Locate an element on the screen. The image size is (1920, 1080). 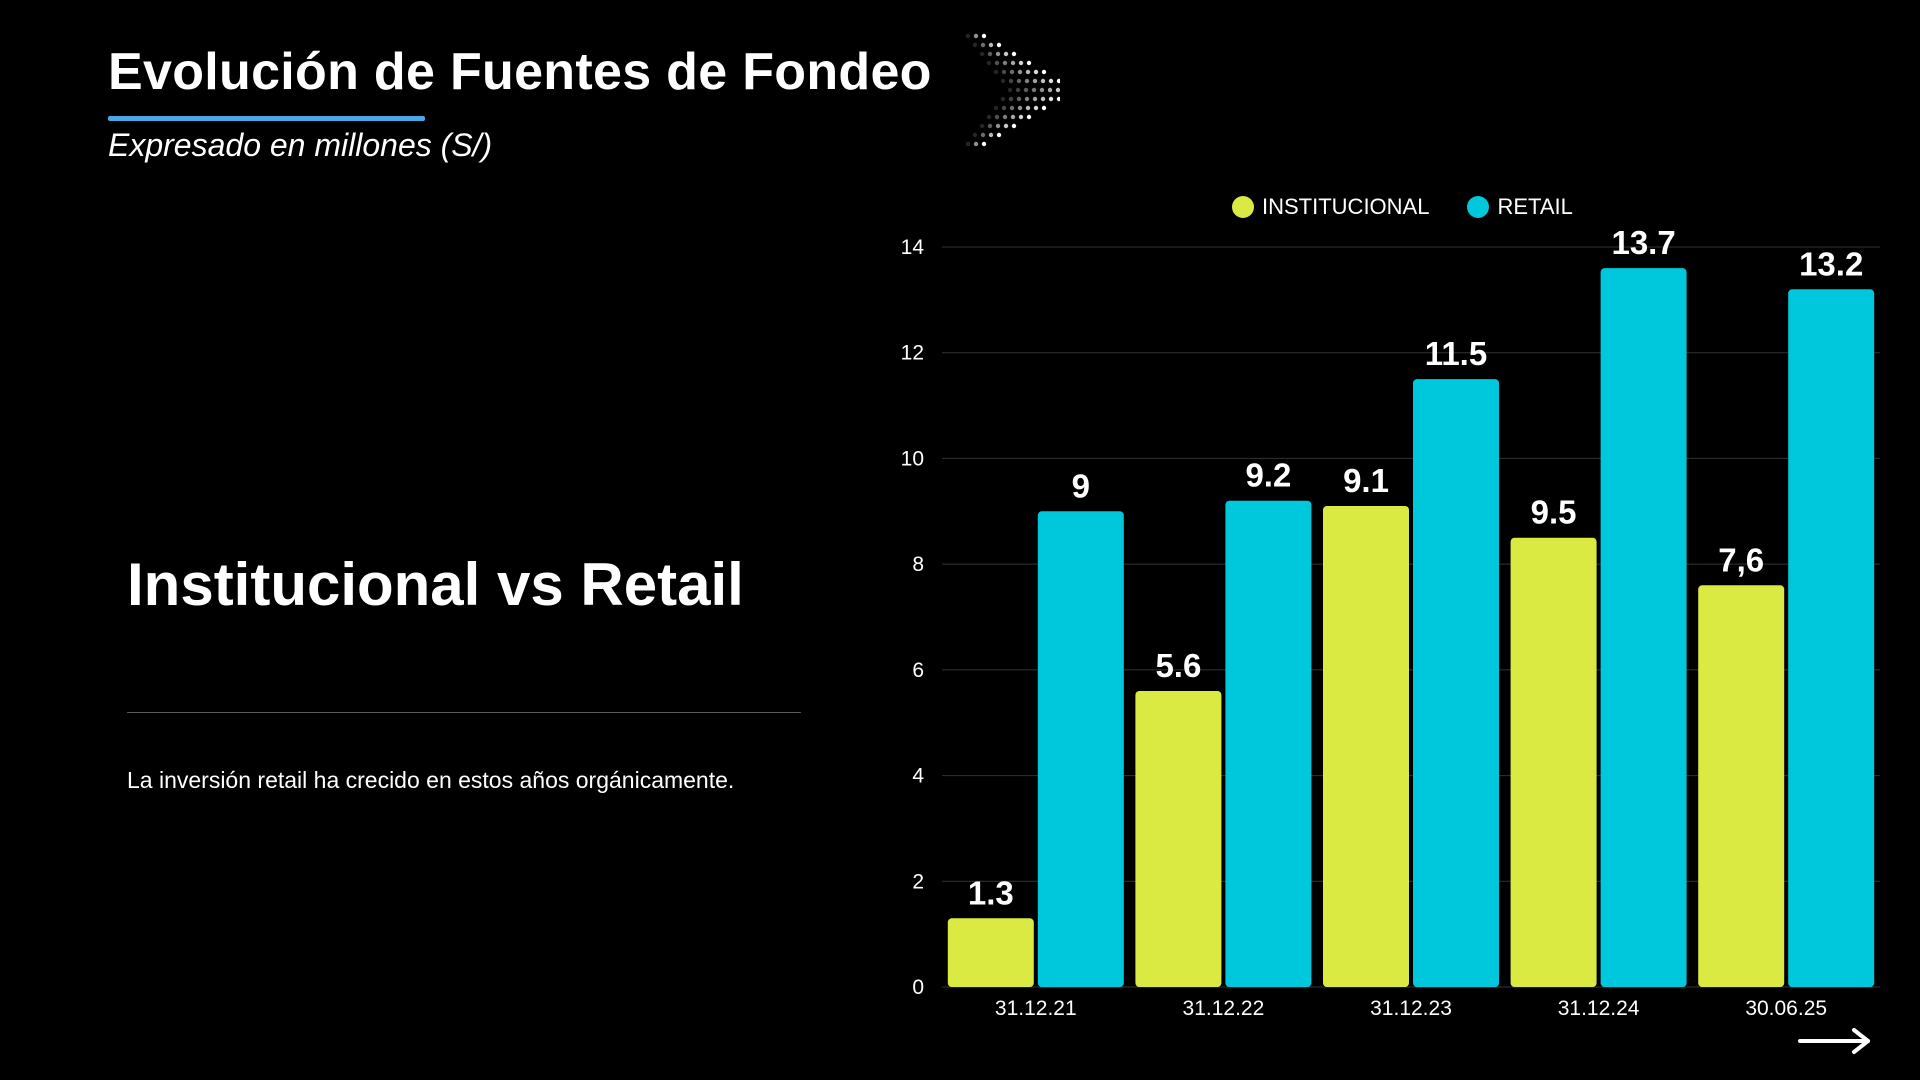
data-label: 5.6 is located at coordinates (1178, 665).